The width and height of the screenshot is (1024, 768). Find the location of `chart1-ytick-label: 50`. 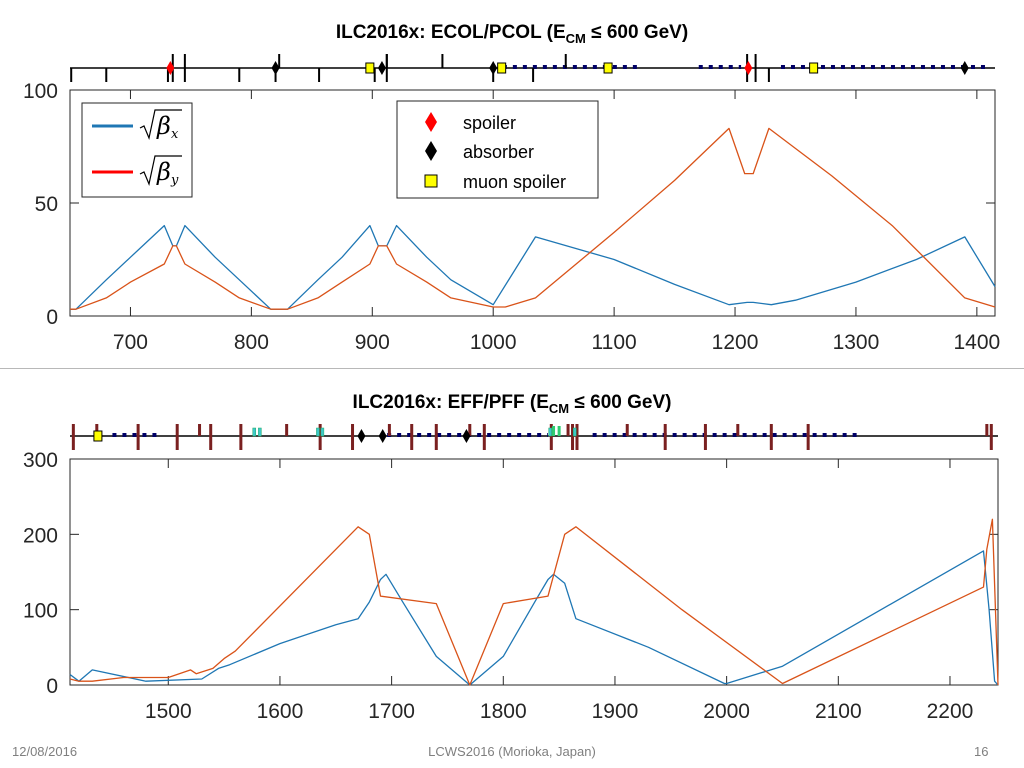

chart1-ytick-label: 50 is located at coordinates (46, 204).